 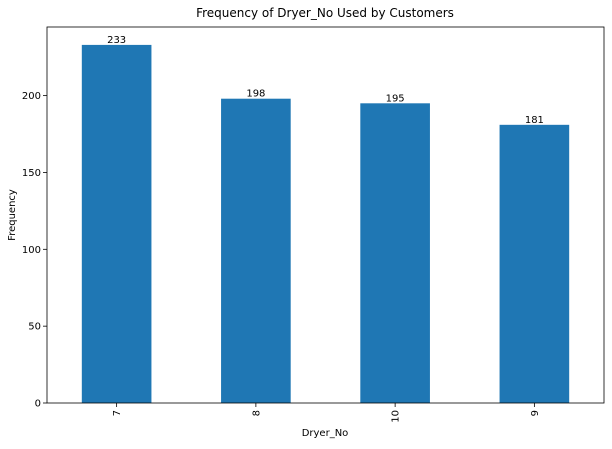 What do you see at coordinates (534, 120) in the screenshot?
I see `data-label-9: 181` at bounding box center [534, 120].